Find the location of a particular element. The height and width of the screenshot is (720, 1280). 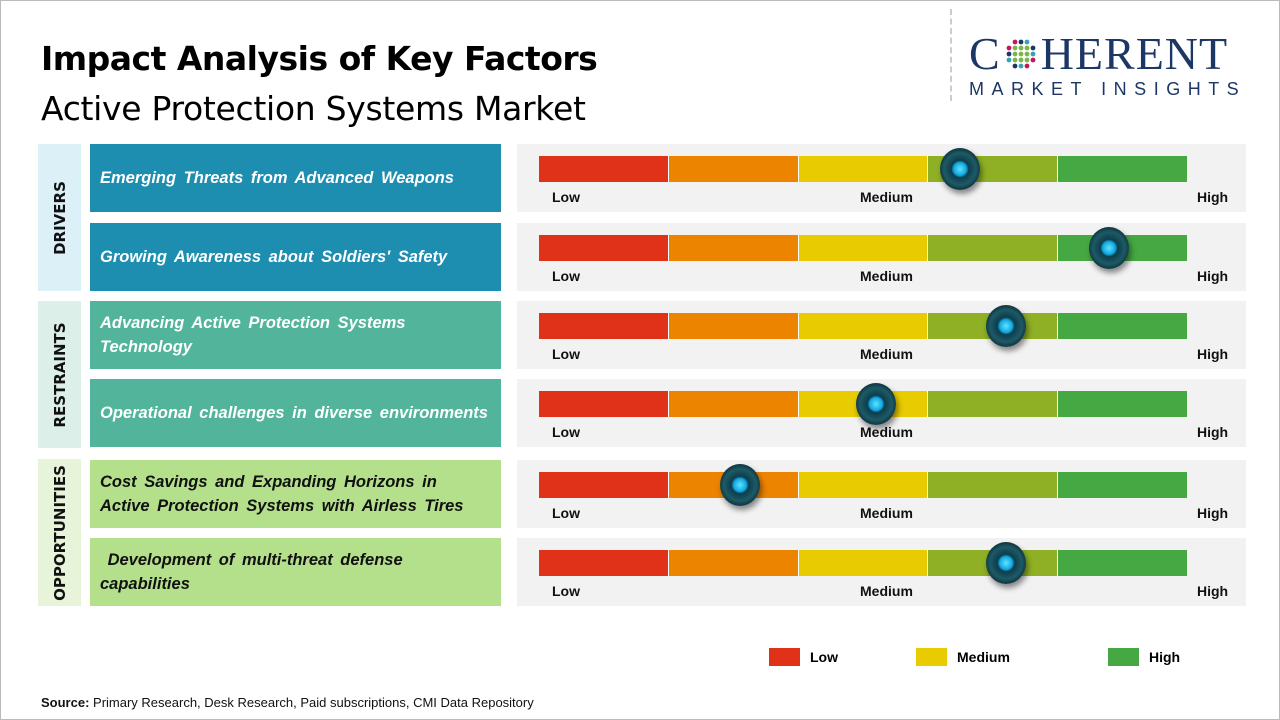

page-title: Impact Analysis of Key Factors is located at coordinates (319, 58).